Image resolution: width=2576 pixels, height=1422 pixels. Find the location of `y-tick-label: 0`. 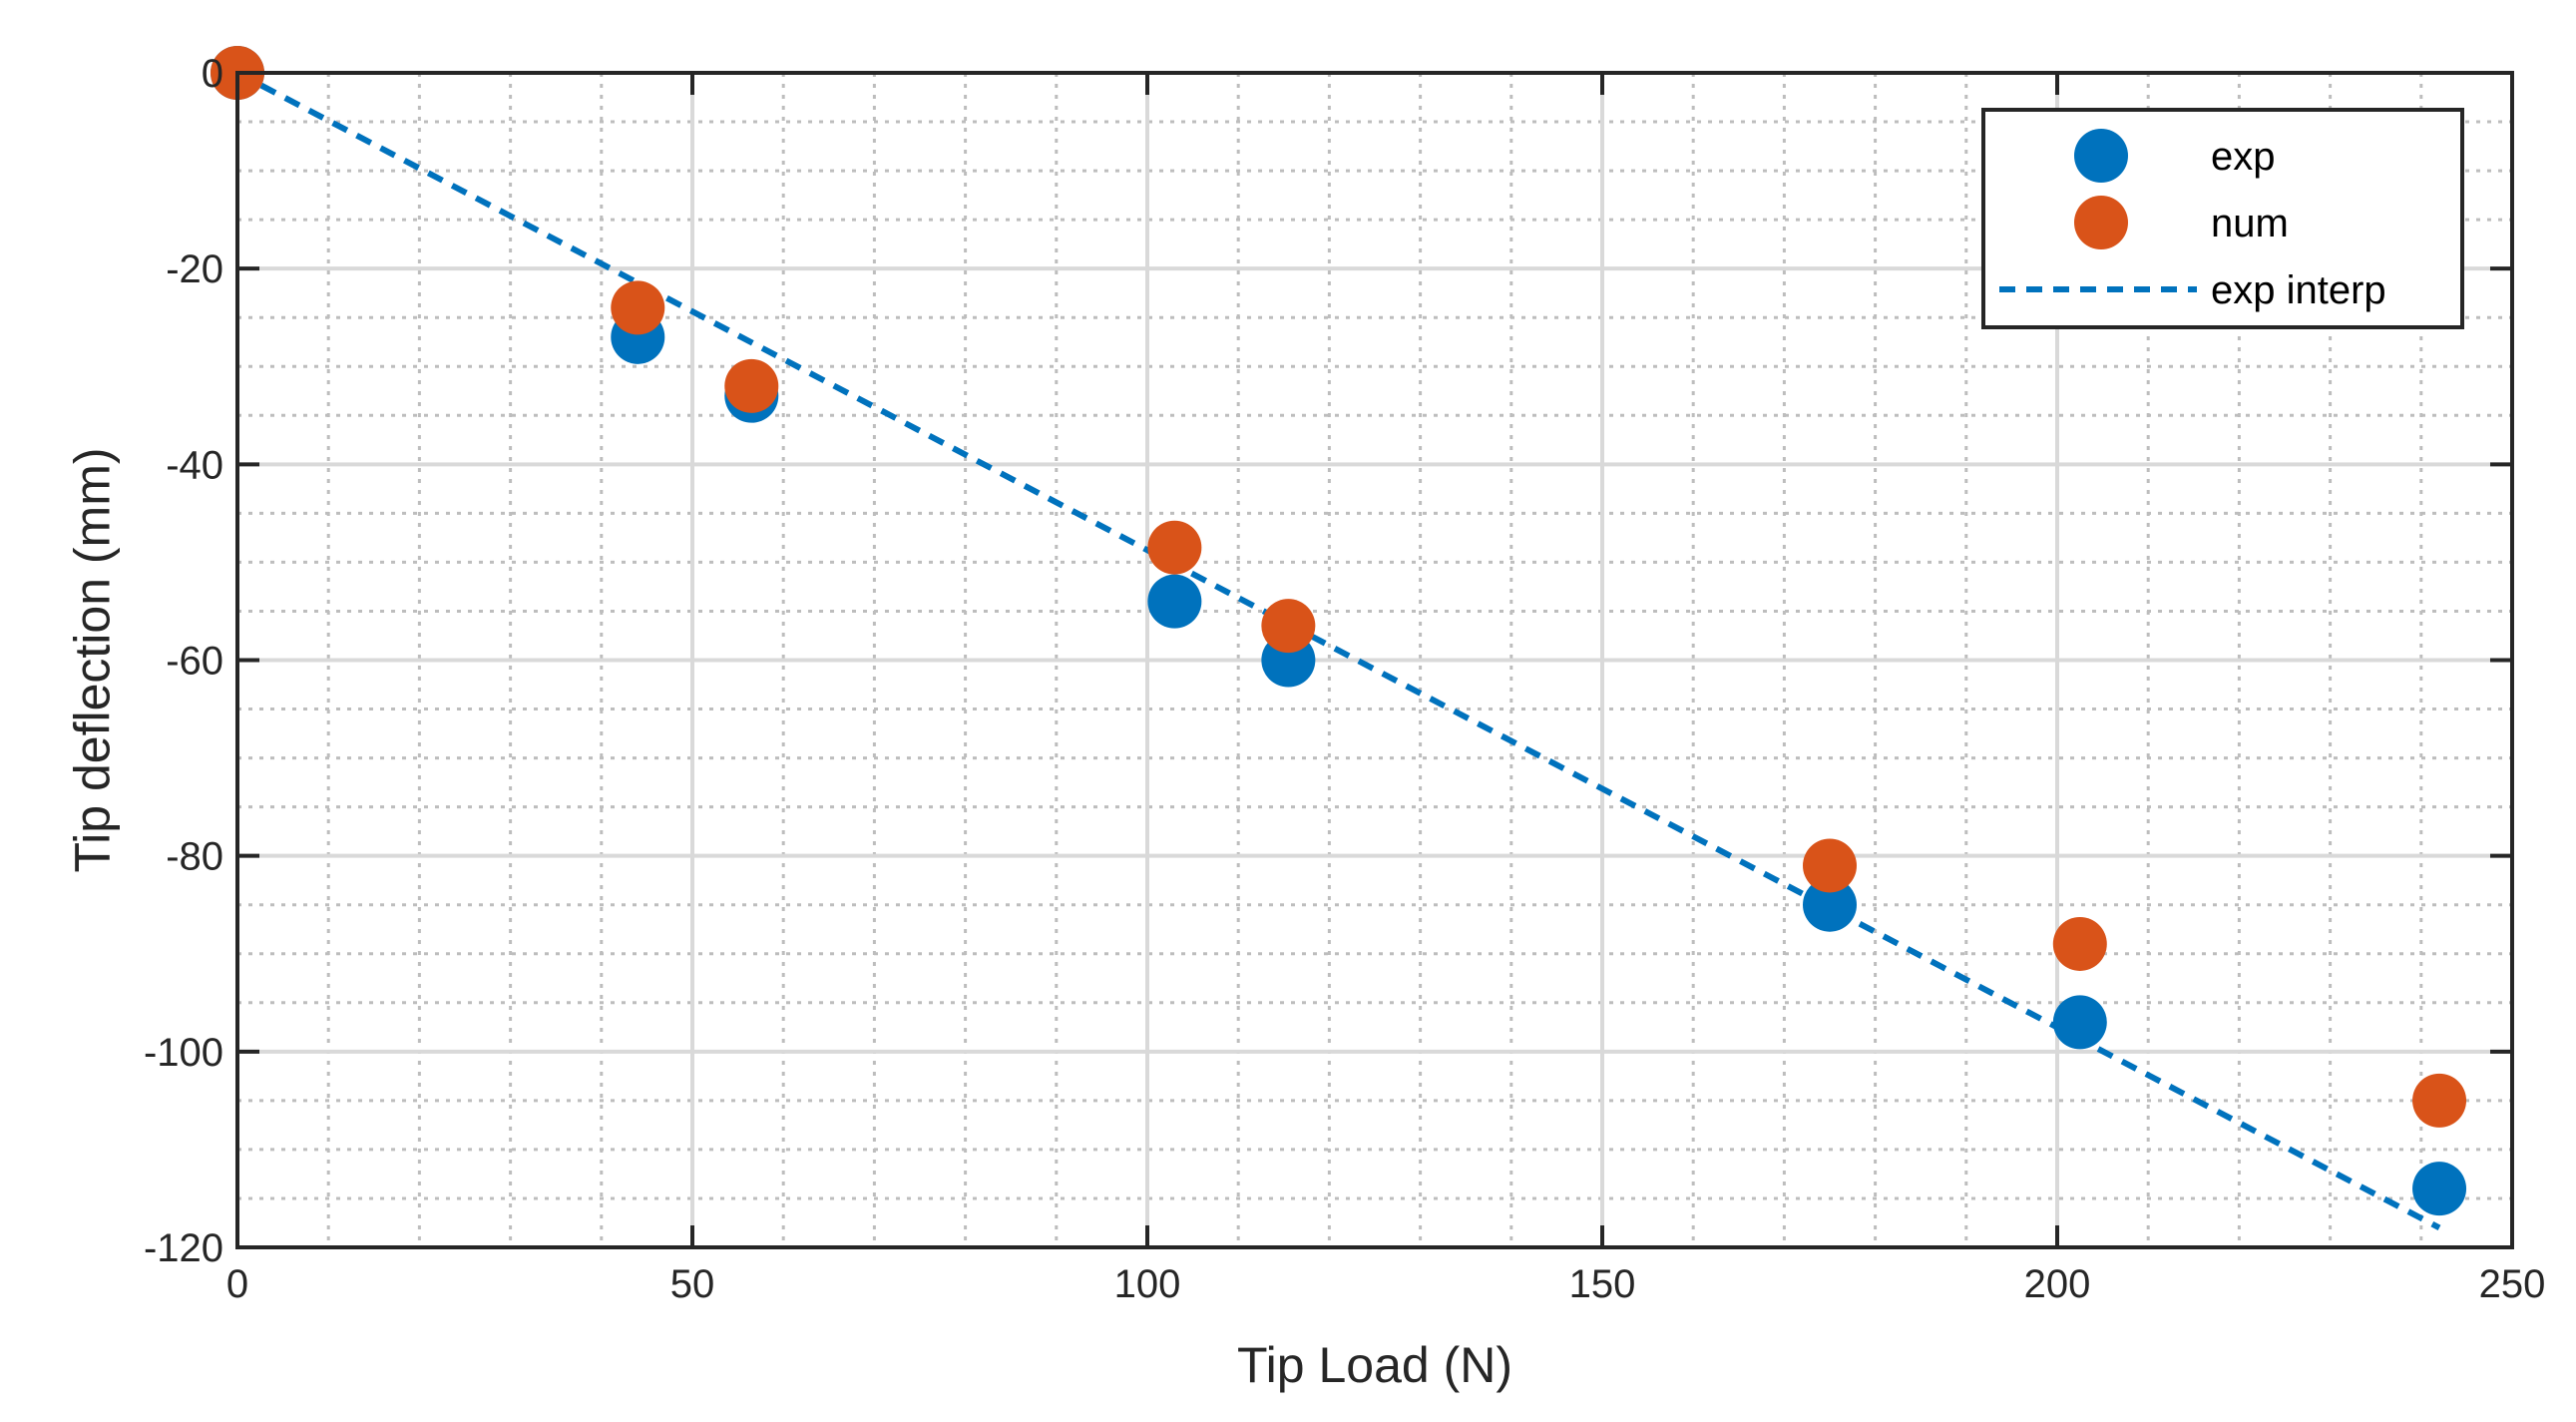

y-tick-label: 0 is located at coordinates (212, 74).